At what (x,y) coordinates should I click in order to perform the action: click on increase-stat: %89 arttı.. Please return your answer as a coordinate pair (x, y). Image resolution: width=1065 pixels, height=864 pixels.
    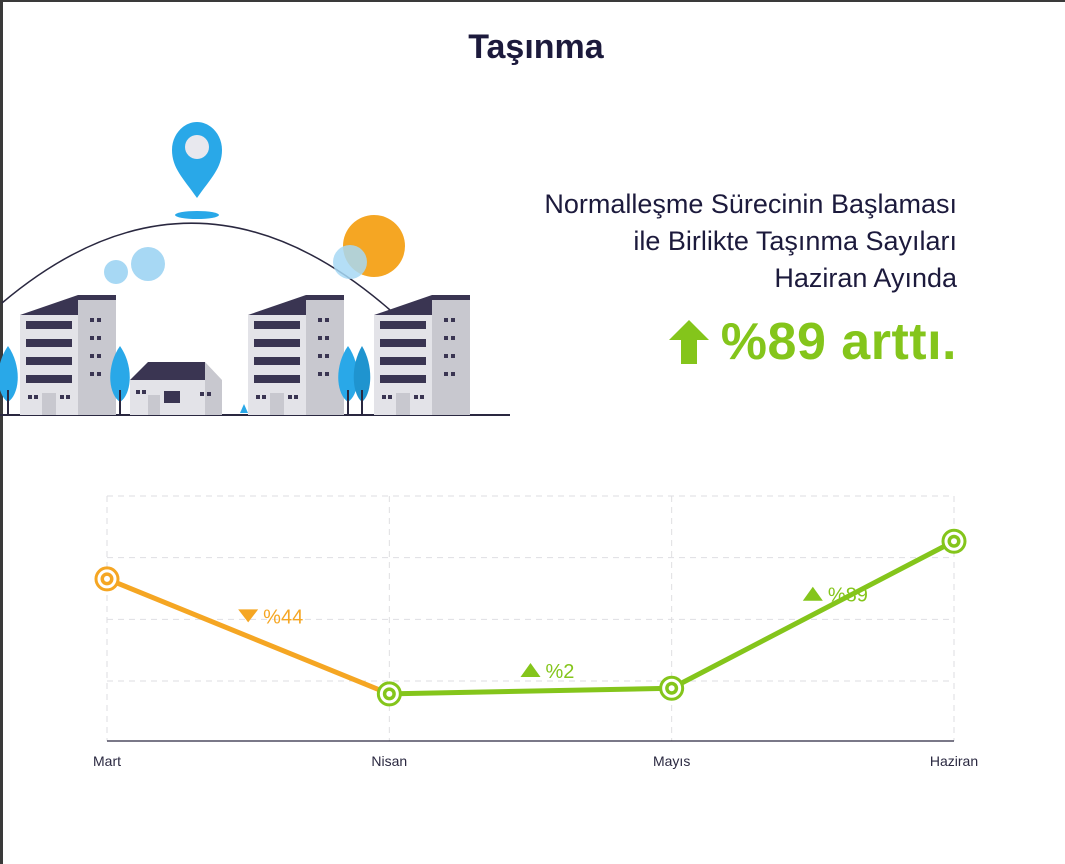
    Looking at the image, I should click on (812, 342).